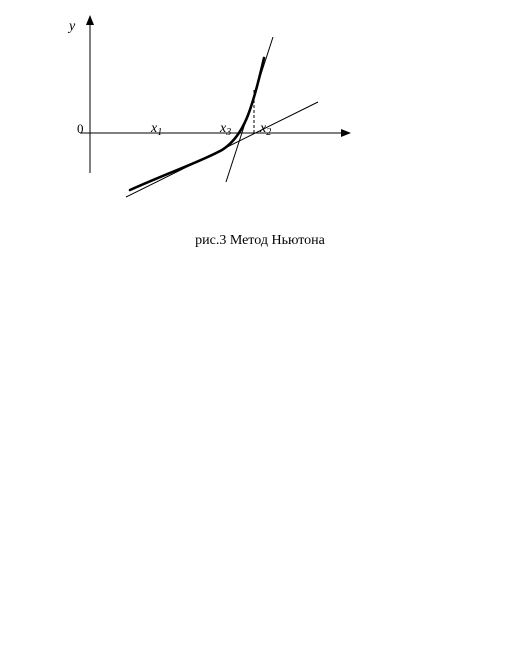 The image size is (516, 664). I want to click on function-curve, so click(197, 124).